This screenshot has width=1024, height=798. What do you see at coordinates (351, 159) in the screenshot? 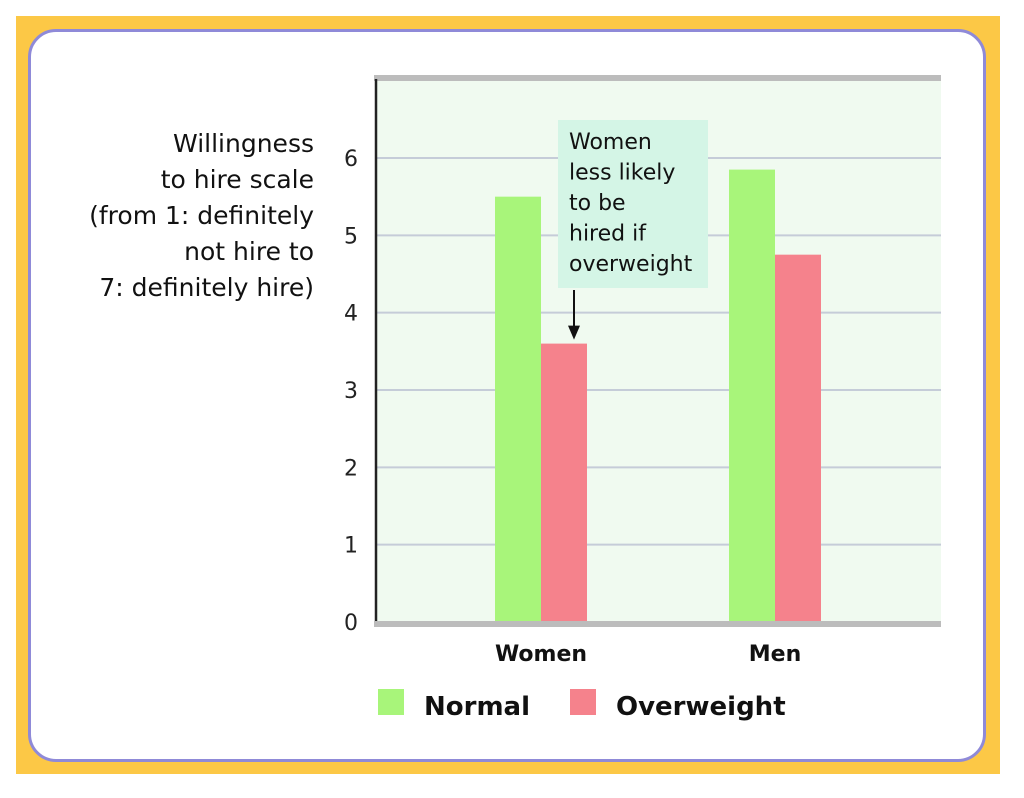
I see `y-tick-label: 6` at bounding box center [351, 159].